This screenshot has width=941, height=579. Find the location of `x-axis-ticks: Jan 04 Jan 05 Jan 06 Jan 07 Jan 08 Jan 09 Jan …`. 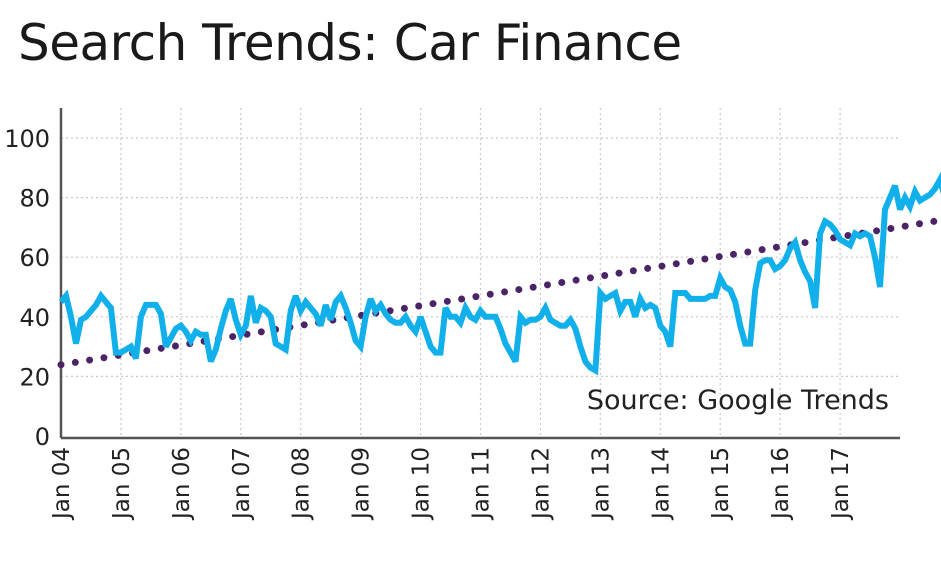

x-axis-ticks: Jan 04 Jan 05 Jan 06 Jan 07 Jan 08 Jan 09 Jan … is located at coordinates (451, 484).